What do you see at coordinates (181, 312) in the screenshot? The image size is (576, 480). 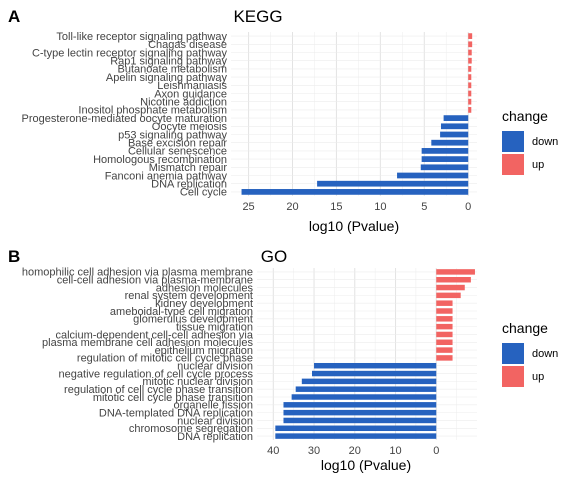 I see `category-label: ameboidal-type cell migration` at bounding box center [181, 312].